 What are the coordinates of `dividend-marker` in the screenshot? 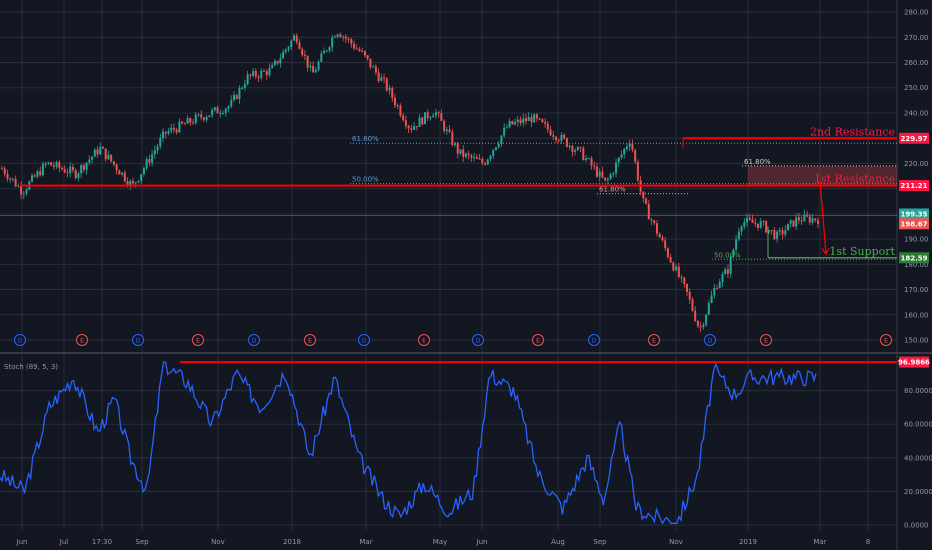 It's located at (478, 340).